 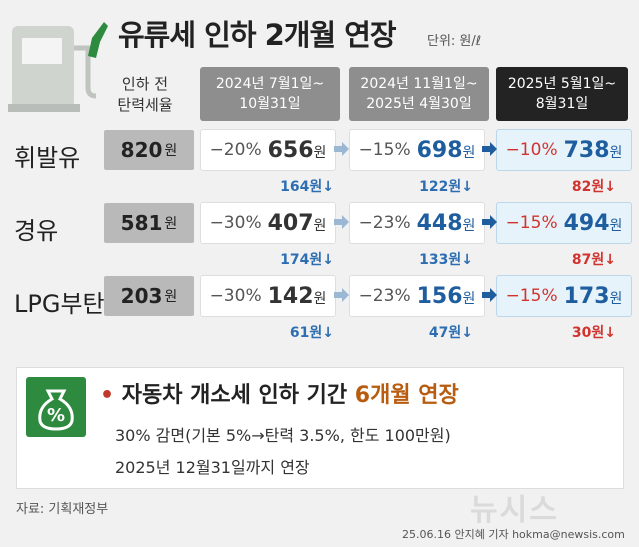 I want to click on base-header-line2: 탄력세율, so click(x=145, y=105).